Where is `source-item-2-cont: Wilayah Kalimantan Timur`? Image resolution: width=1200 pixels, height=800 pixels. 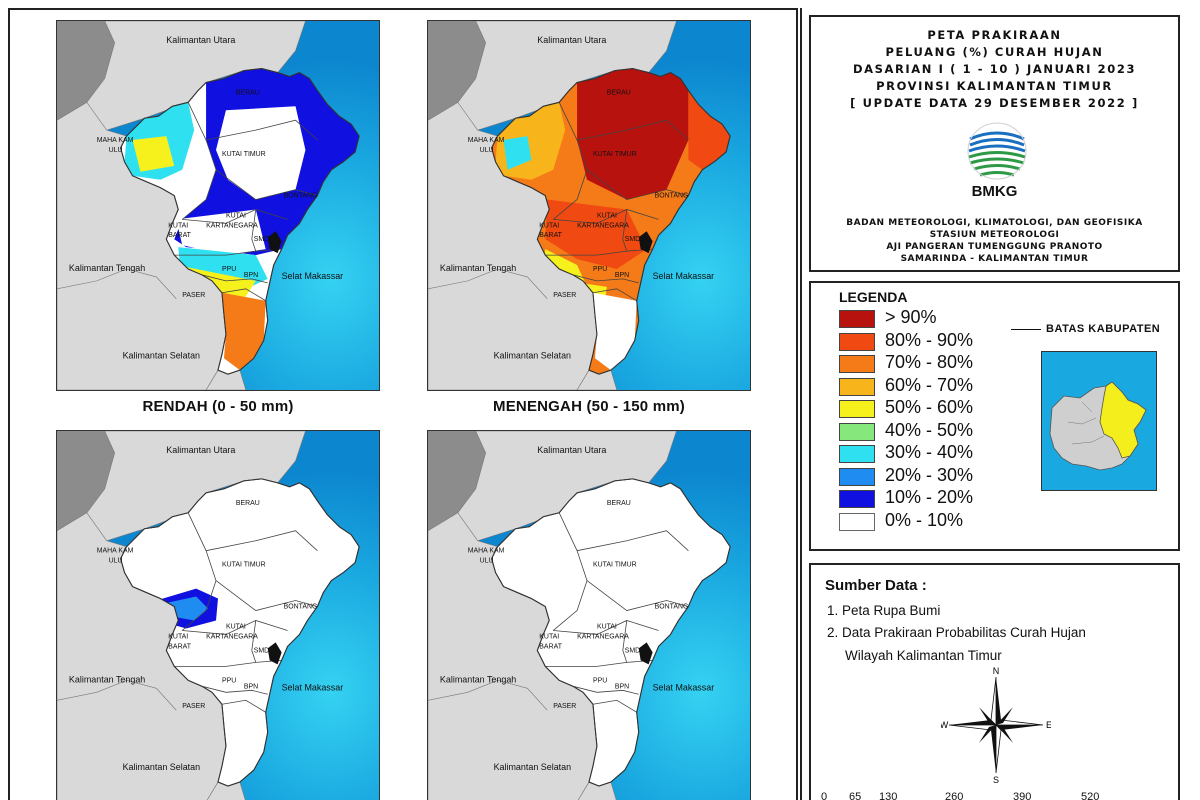
source-item-2-cont: Wilayah Kalimantan Timur is located at coordinates (923, 655).